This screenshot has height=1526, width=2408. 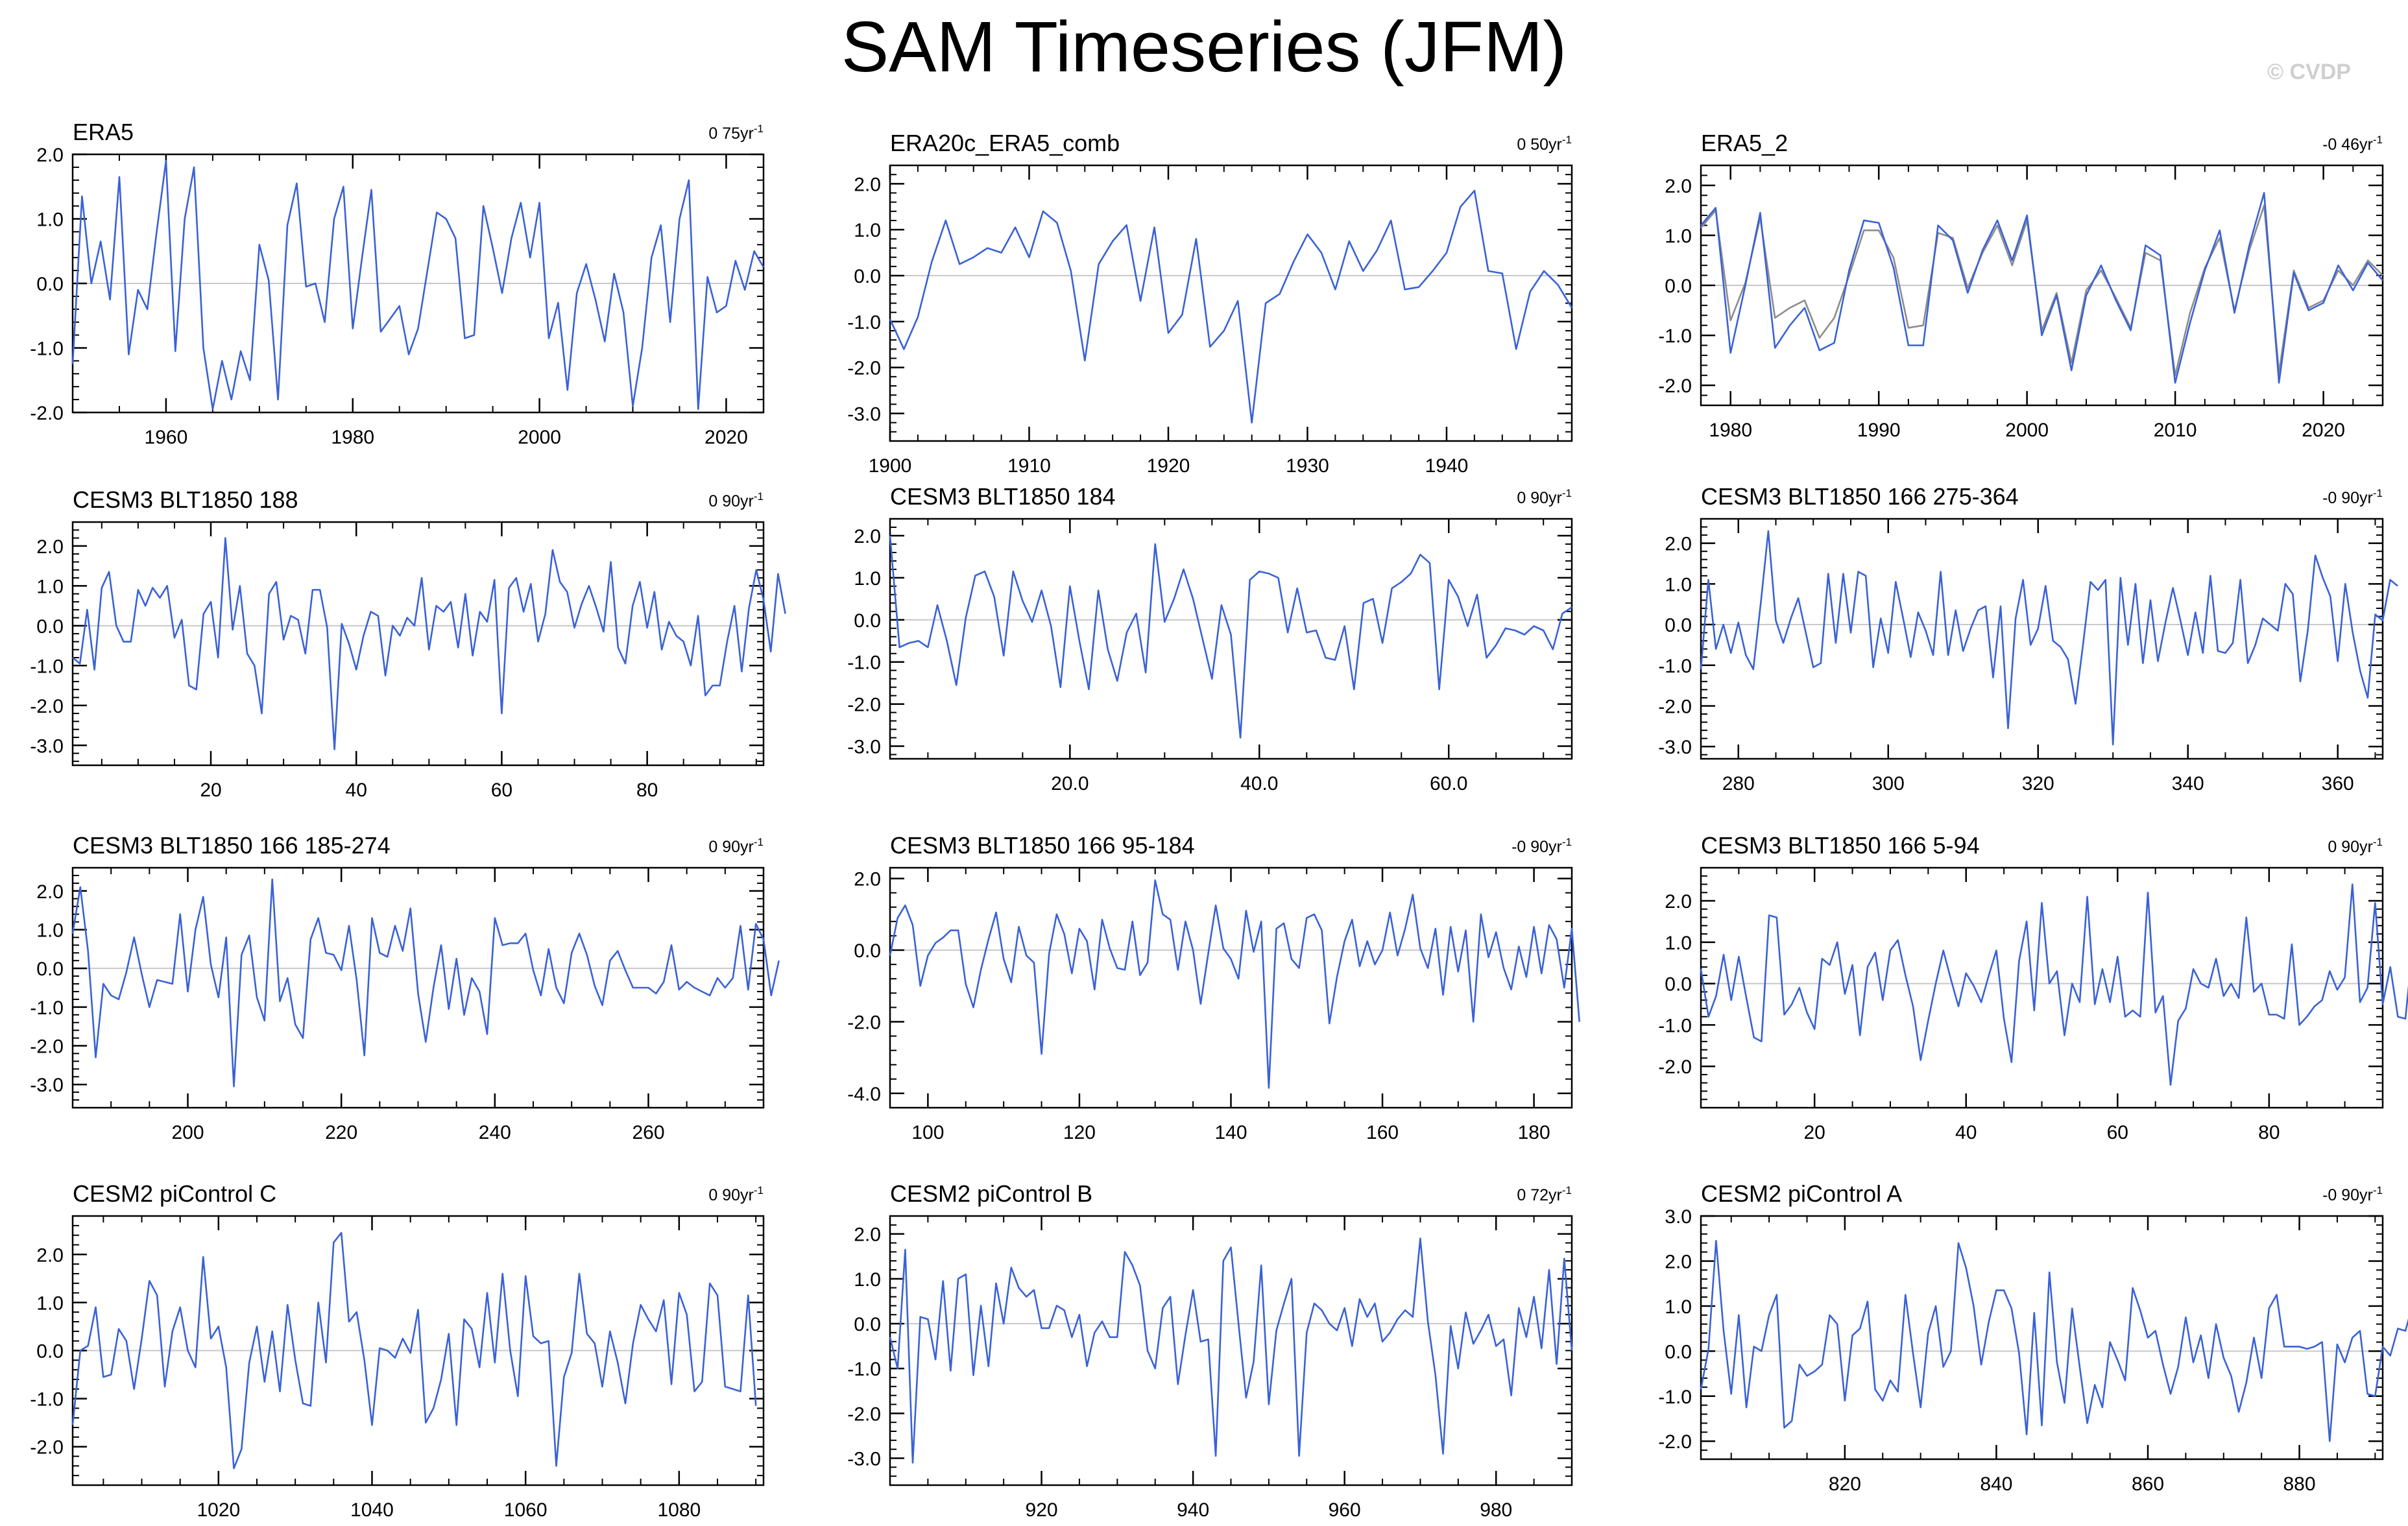 What do you see at coordinates (1042, 845) in the screenshot?
I see `panel-title: CESM3 BLT1850 166 95-184` at bounding box center [1042, 845].